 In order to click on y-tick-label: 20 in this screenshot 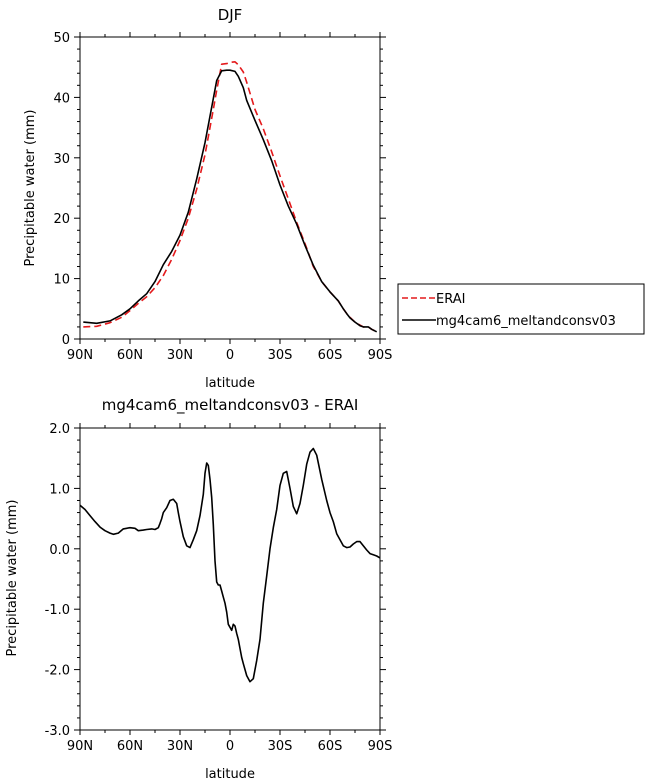, I will do `click(61, 219)`.